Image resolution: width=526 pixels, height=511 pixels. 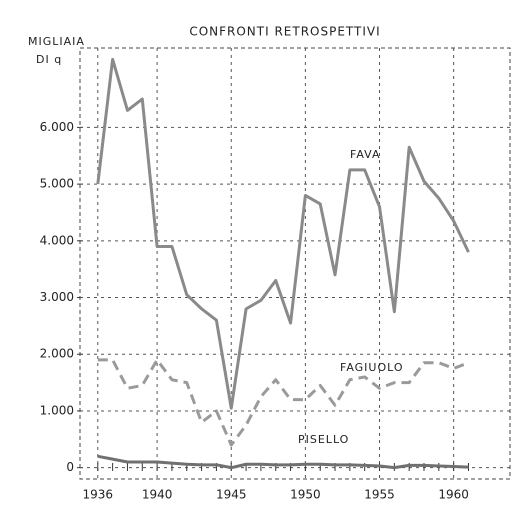 I want to click on y-tick-label: 2.000, so click(x=57, y=354).